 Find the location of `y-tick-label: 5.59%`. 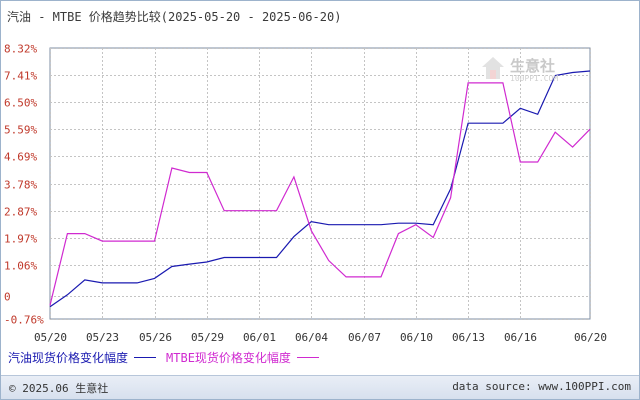

y-tick-label: 5.59% is located at coordinates (20, 130).